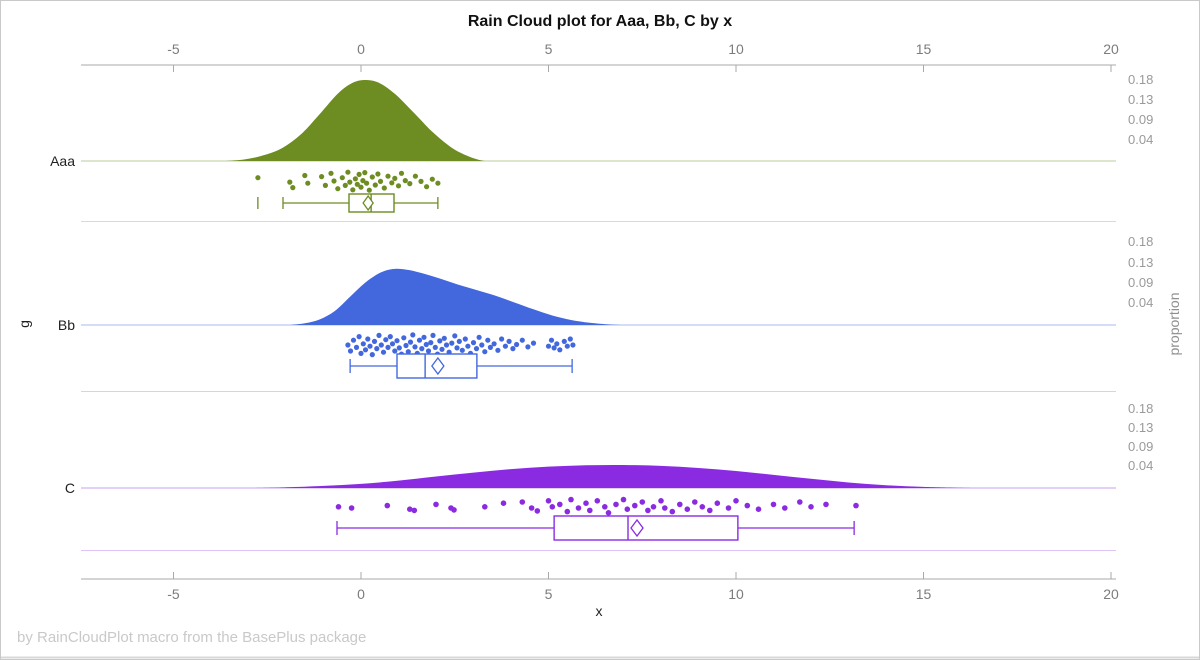 The height and width of the screenshot is (660, 1200). I want to click on x-axis-label: x, so click(599, 611).